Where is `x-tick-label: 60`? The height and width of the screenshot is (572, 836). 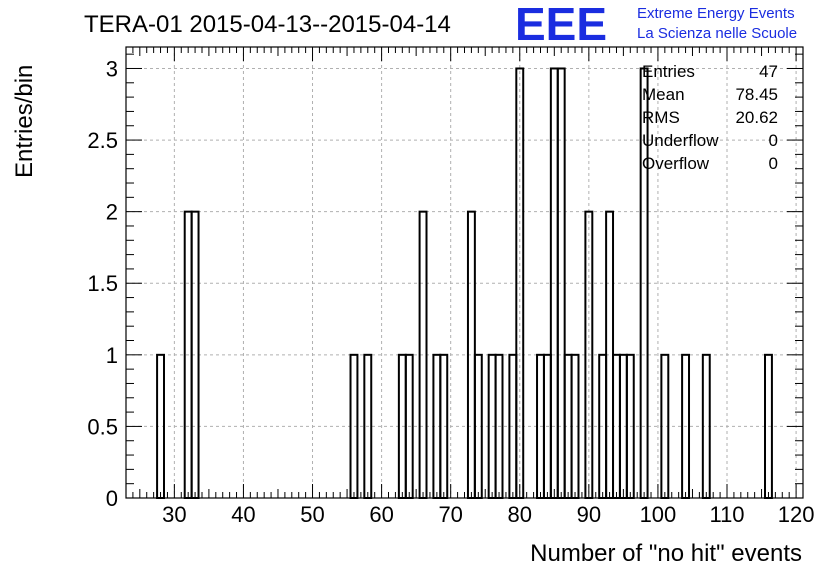 x-tick-label: 60 is located at coordinates (381, 514).